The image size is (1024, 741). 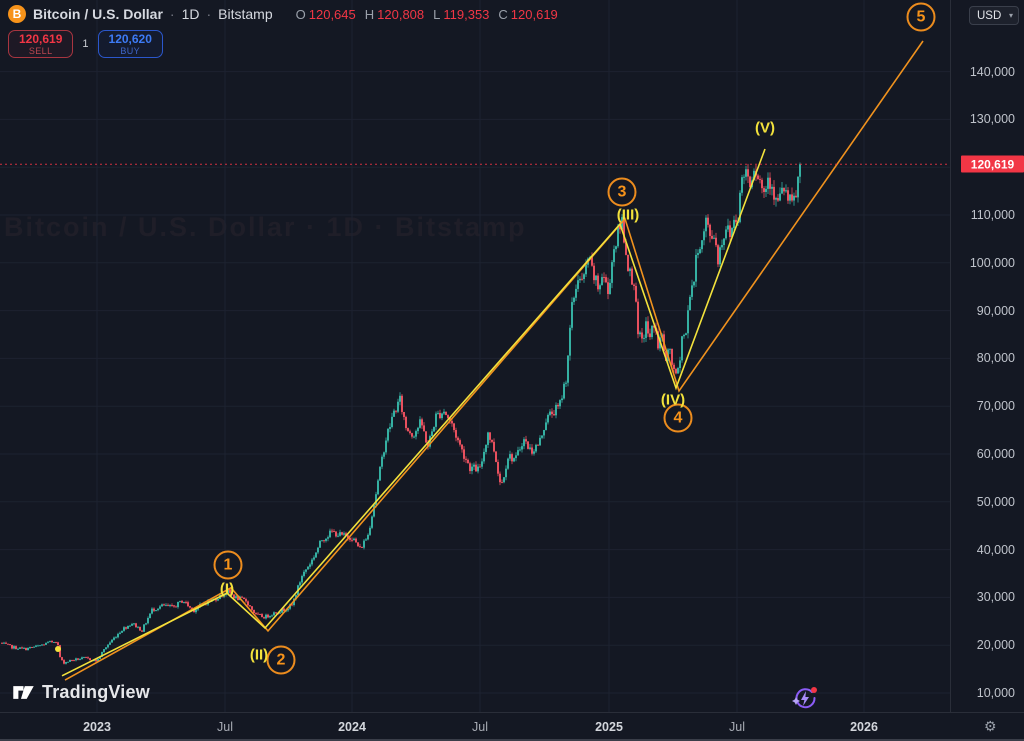 I want to click on exchange-name: Bitstamp, so click(x=245, y=14).